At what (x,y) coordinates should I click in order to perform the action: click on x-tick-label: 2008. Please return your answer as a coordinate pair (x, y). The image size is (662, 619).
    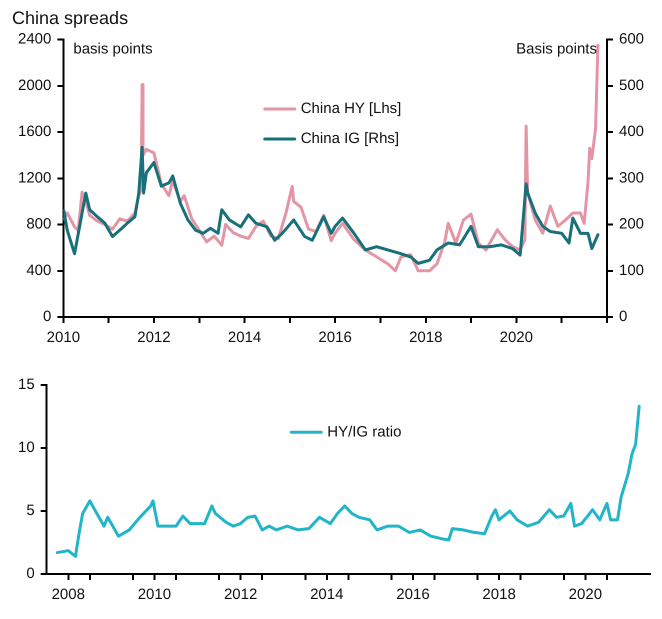
    Looking at the image, I should click on (68, 595).